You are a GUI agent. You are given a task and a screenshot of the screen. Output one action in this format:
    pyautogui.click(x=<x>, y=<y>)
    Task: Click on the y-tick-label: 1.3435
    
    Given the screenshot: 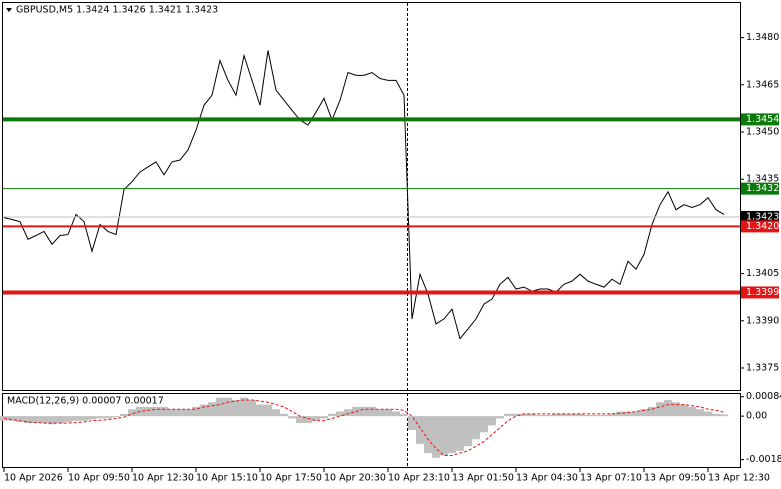 What is the action you would take?
    pyautogui.click(x=762, y=179)
    